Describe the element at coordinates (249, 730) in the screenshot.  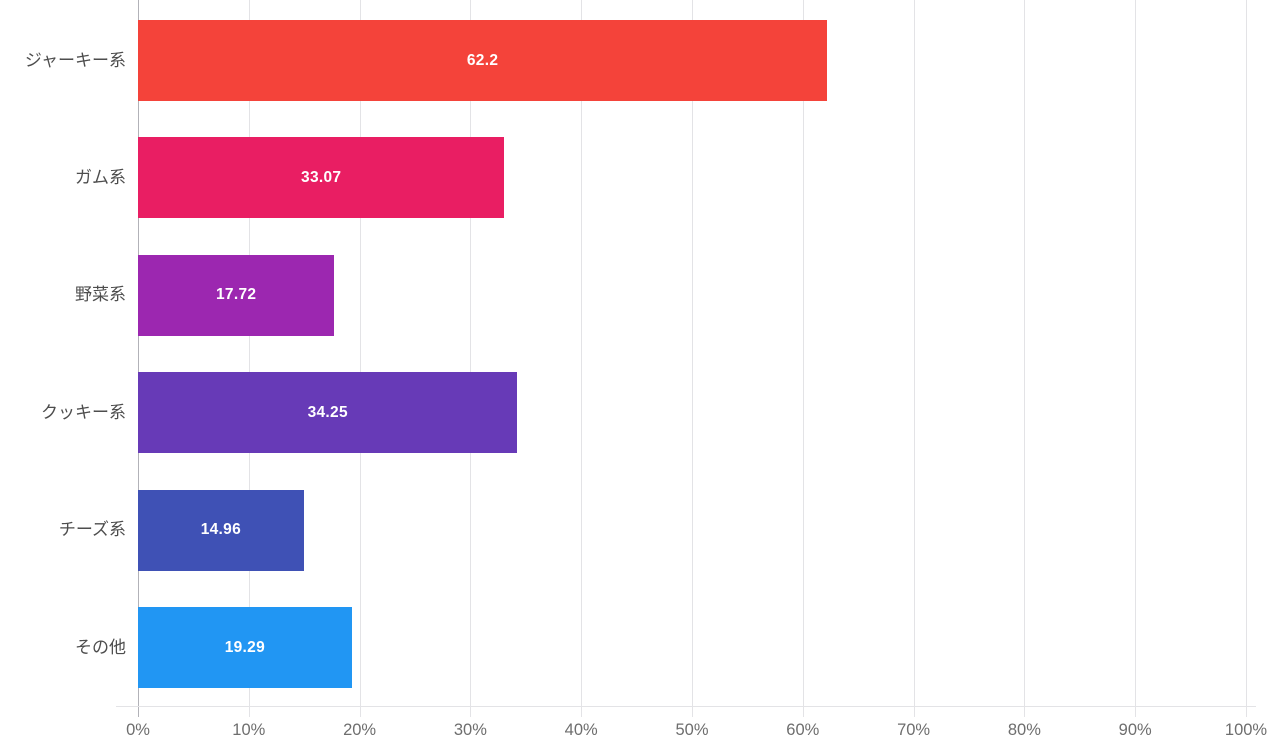
I see `x-tick-label: 10%` at that location.